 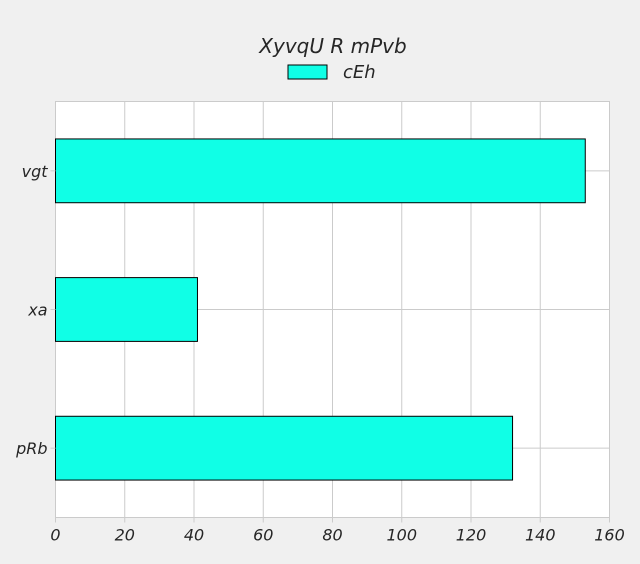 I want to click on x-tick-label: 20, so click(x=125, y=535).